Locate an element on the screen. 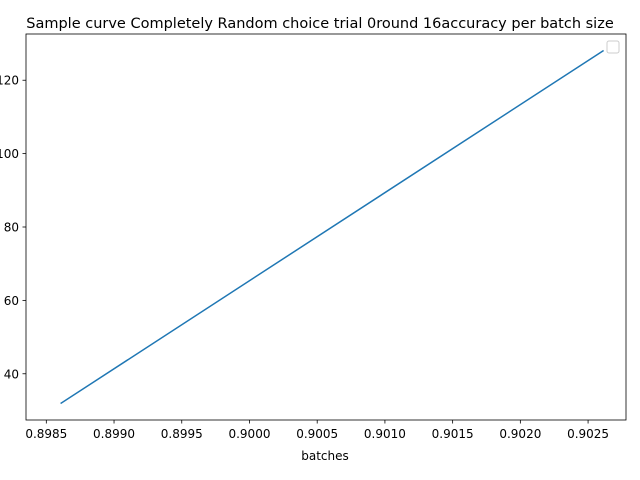 The height and width of the screenshot is (480, 640). x-tick-label: 0.9010 is located at coordinates (385, 434).